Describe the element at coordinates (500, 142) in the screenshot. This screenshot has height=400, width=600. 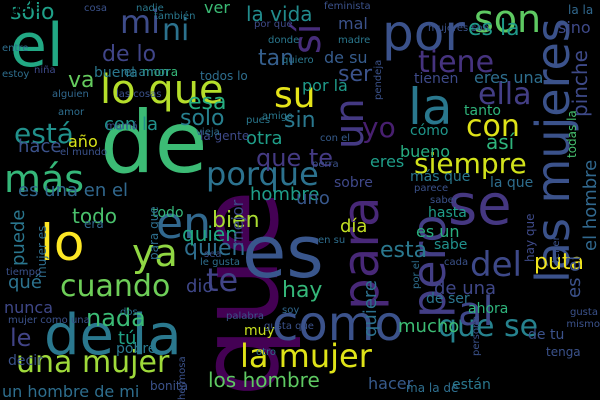
I see `word-cloud-word: así` at that location.